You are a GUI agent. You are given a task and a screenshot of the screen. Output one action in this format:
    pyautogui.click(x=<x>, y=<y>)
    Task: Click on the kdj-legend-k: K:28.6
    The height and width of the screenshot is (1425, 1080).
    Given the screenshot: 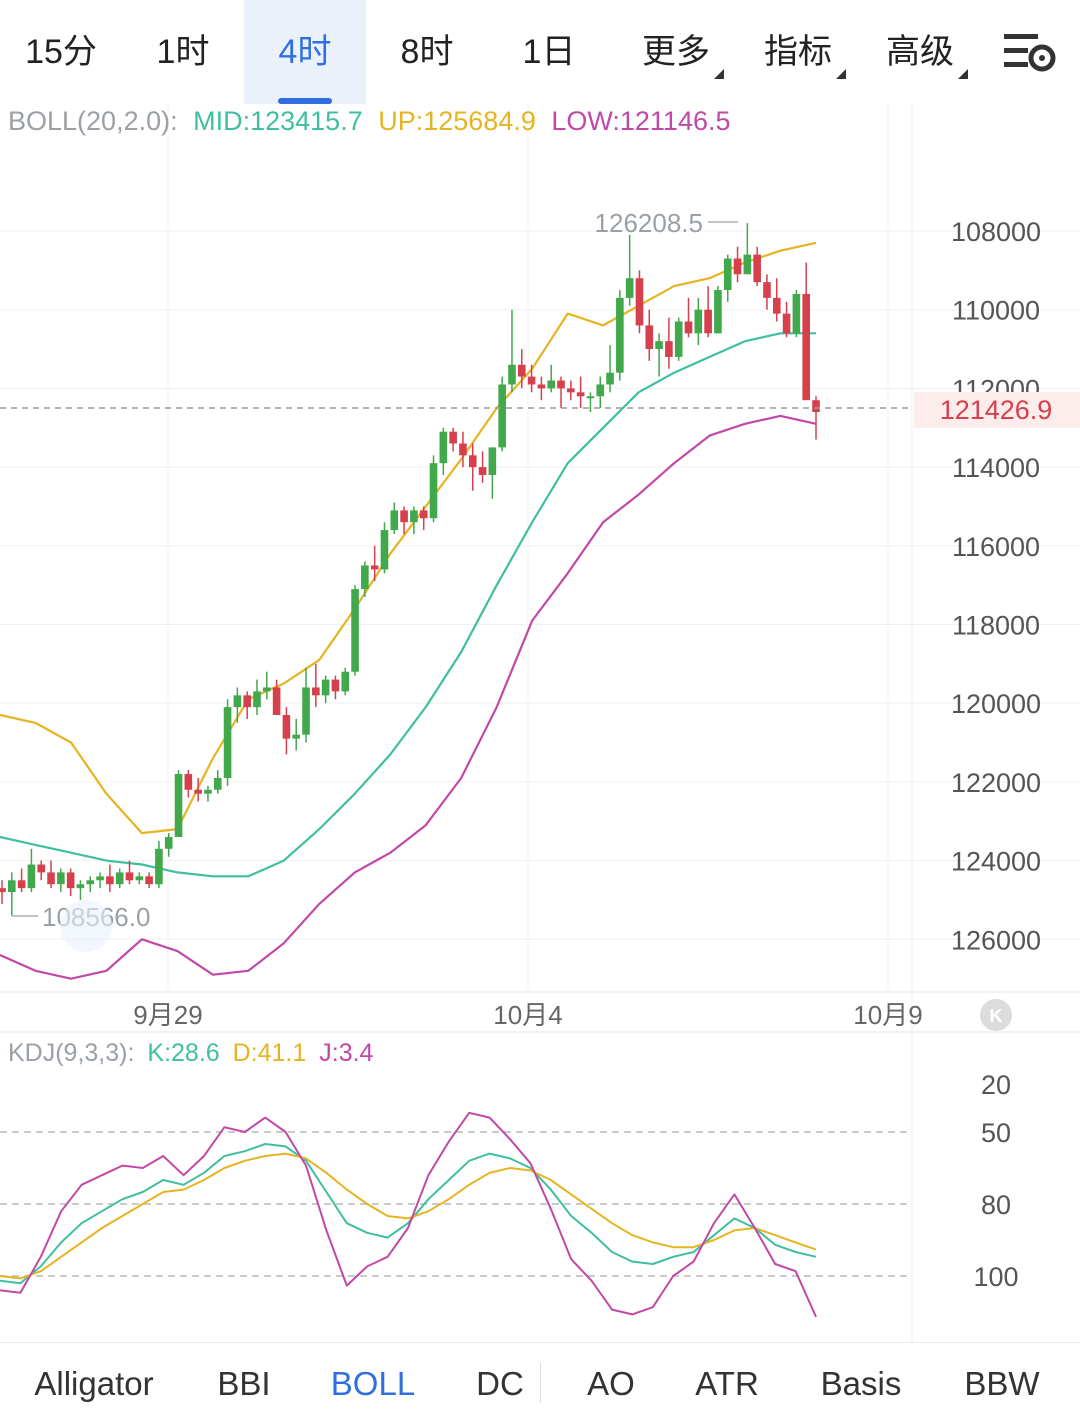 What is the action you would take?
    pyautogui.click(x=183, y=1053)
    